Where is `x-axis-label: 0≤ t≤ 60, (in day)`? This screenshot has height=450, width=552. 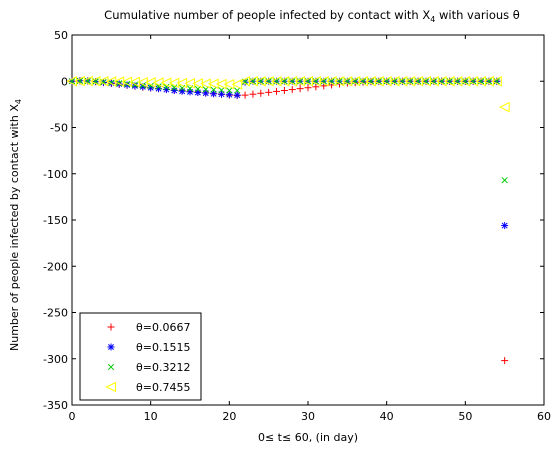 x-axis-label: 0≤ t≤ 60, (in day) is located at coordinates (308, 437).